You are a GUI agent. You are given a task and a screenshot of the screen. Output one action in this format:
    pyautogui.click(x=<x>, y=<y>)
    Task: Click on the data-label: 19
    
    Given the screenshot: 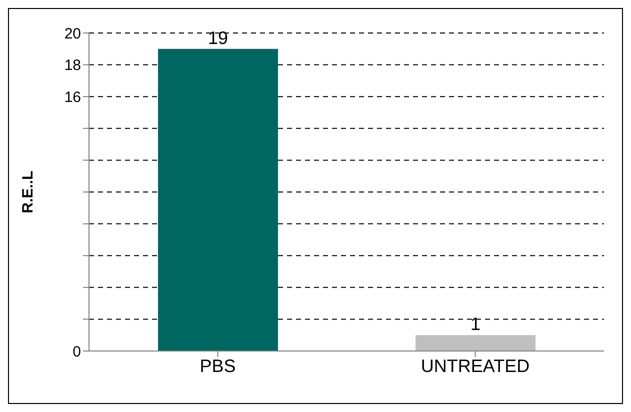 What is the action you would take?
    pyautogui.click(x=218, y=38)
    